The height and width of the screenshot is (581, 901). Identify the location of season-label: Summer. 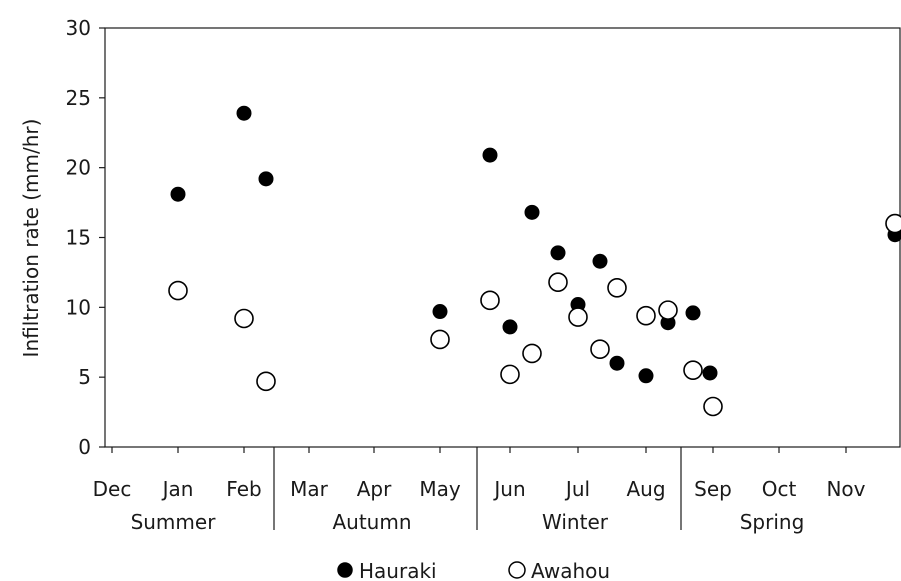
(174, 522).